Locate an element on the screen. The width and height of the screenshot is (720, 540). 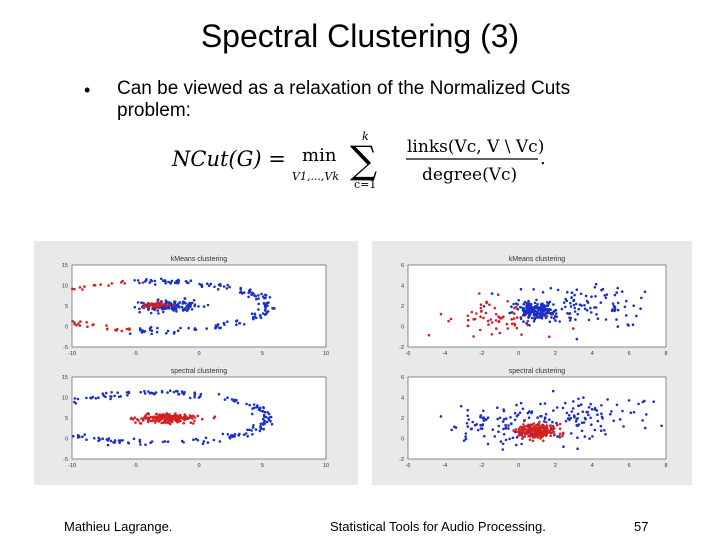
formula-numerator: links(Vc, V \ Vc) is located at coordinates (475, 147).